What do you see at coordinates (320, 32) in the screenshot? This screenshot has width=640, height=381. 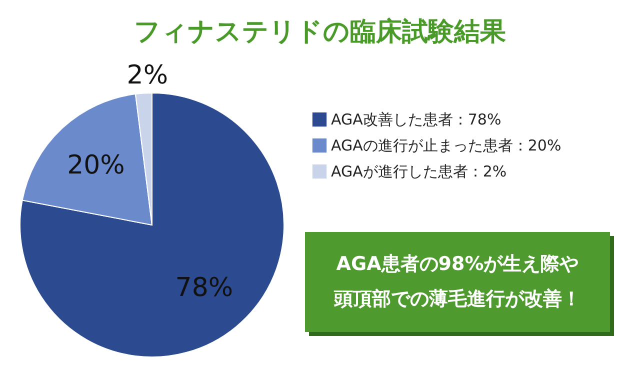 I see `chart-title: フィナステリドの臨床試験結果` at bounding box center [320, 32].